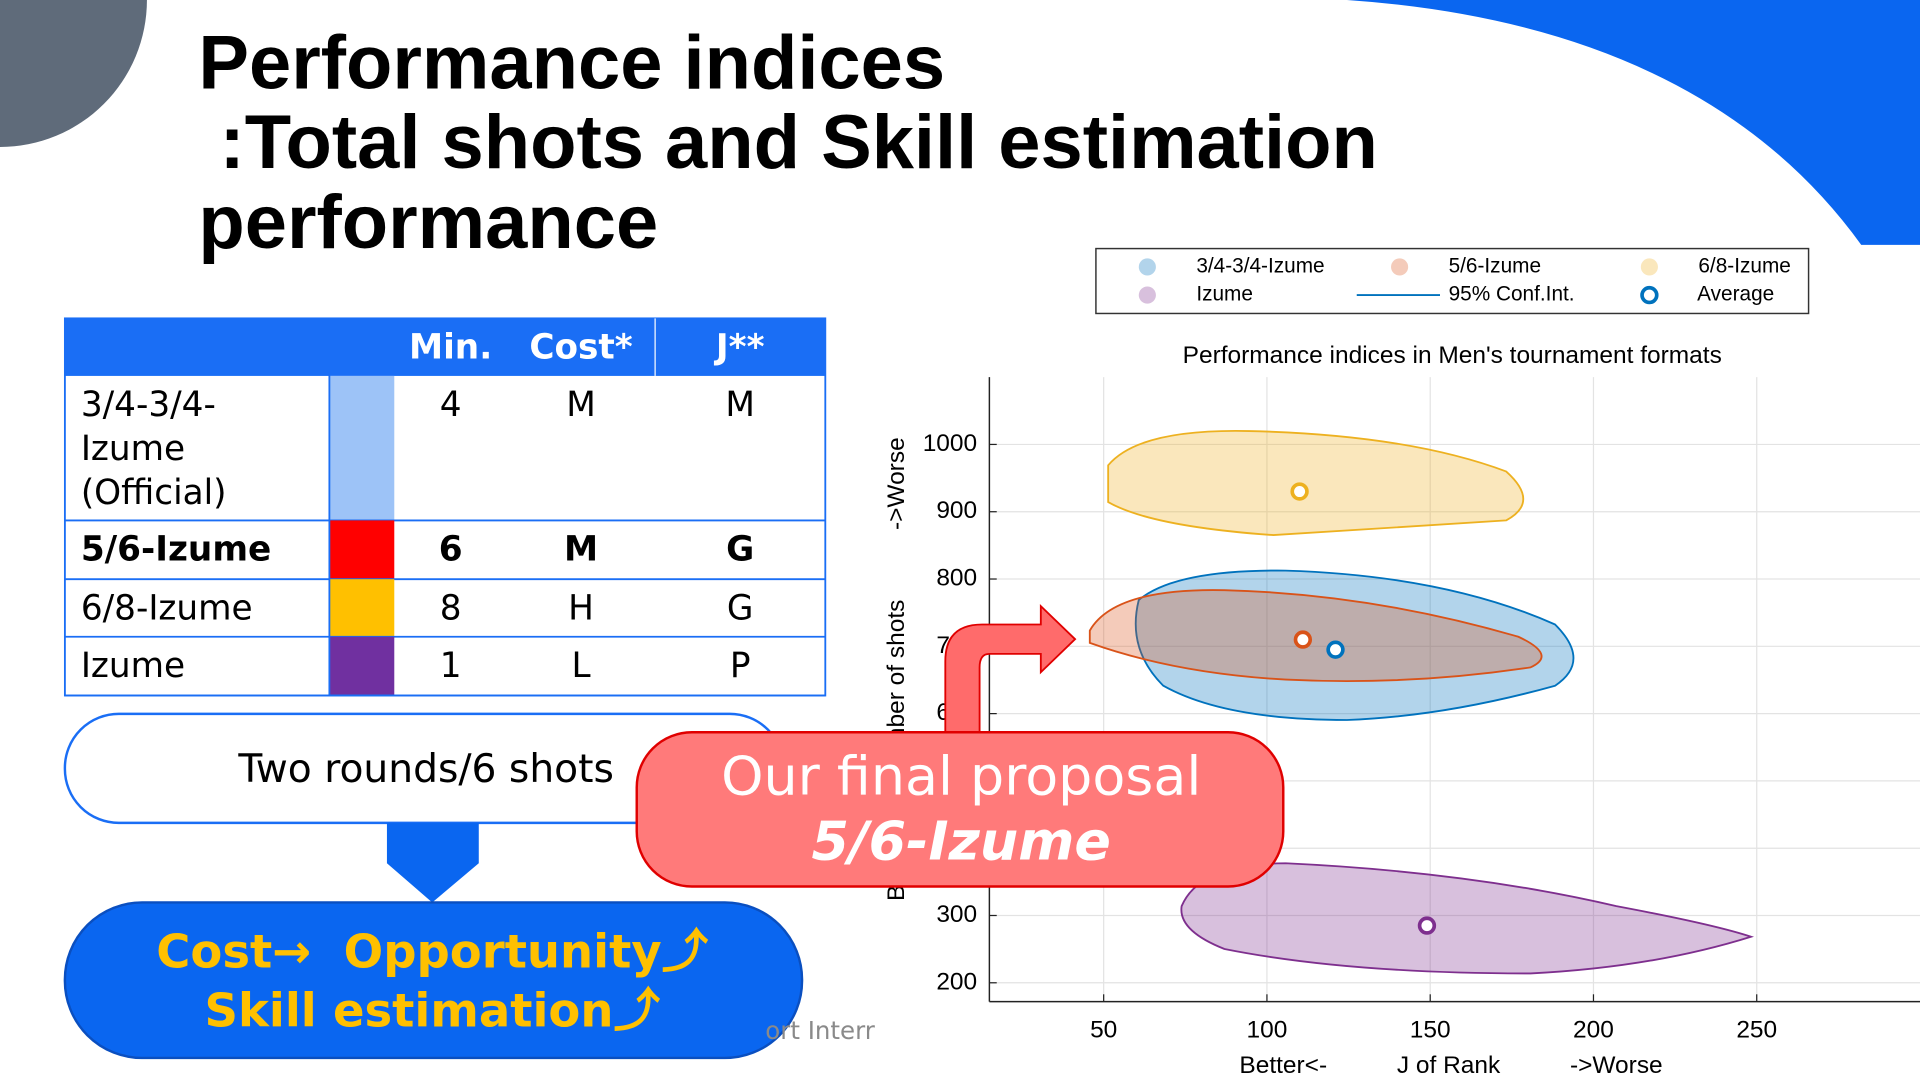 Image resolution: width=1920 pixels, height=1080 pixels. I want to click on x-axis-label: Better<-, so click(1283, 1065).